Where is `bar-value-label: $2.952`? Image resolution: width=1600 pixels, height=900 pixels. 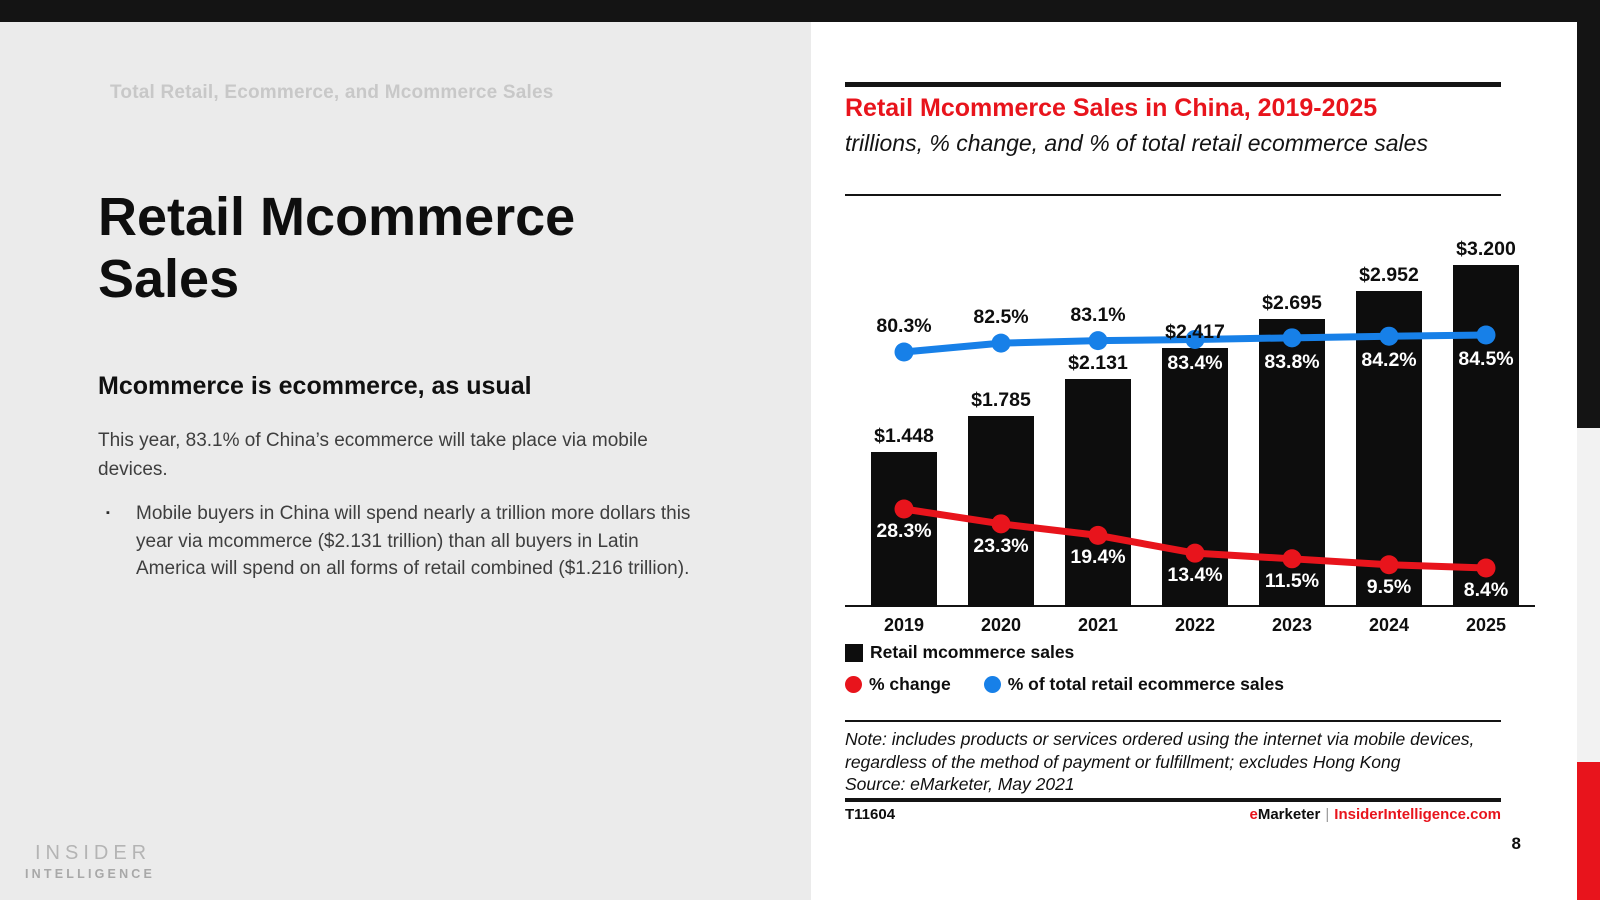
bar-value-label: $2.952 is located at coordinates (1389, 275).